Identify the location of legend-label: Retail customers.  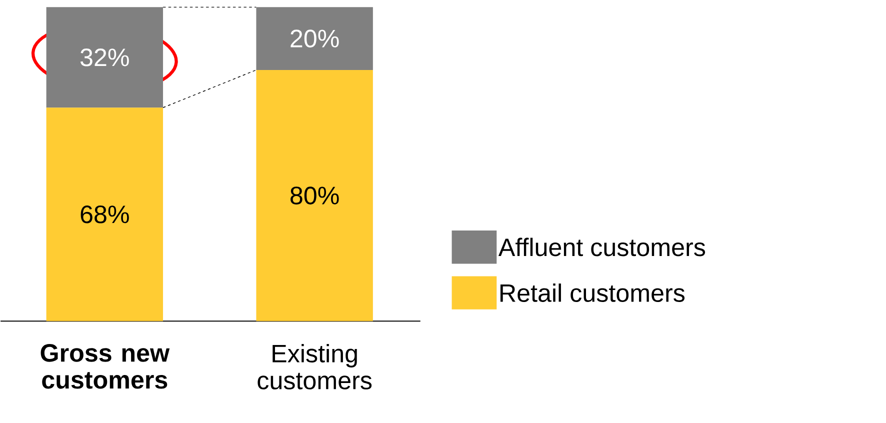
(592, 292).